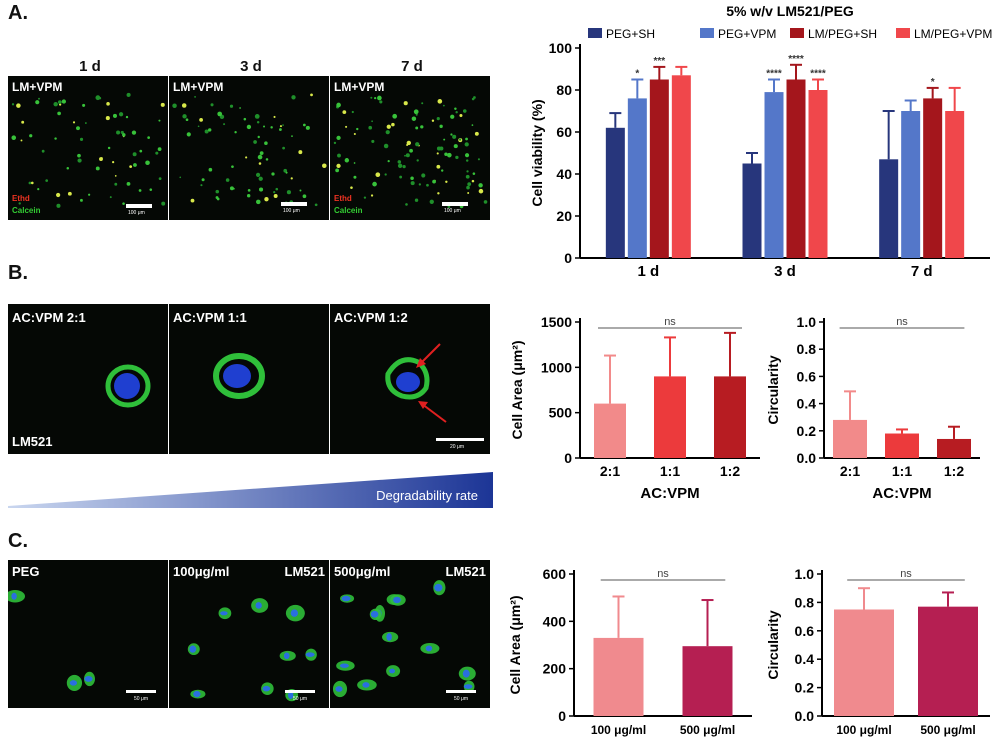 The width and height of the screenshot is (1000, 740). Describe the element at coordinates (371, 317) in the screenshot. I see `ratio-label: AC:VPM 1:2` at that location.